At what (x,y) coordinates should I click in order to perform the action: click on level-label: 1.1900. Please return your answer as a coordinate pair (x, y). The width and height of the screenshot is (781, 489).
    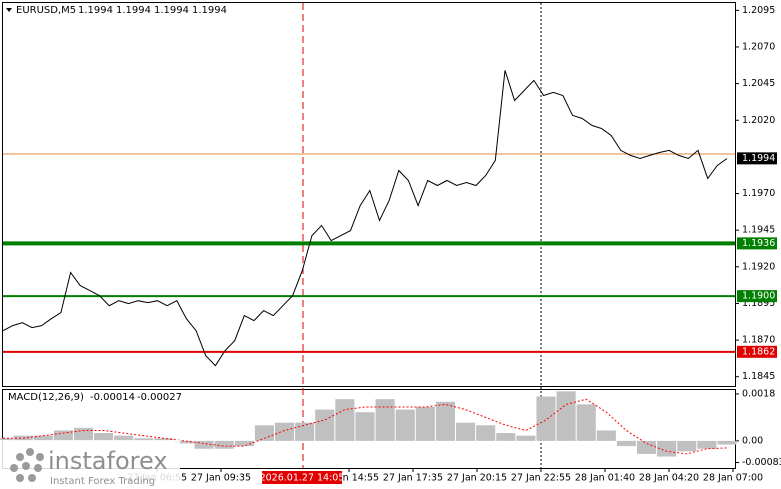
    Looking at the image, I should click on (758, 296).